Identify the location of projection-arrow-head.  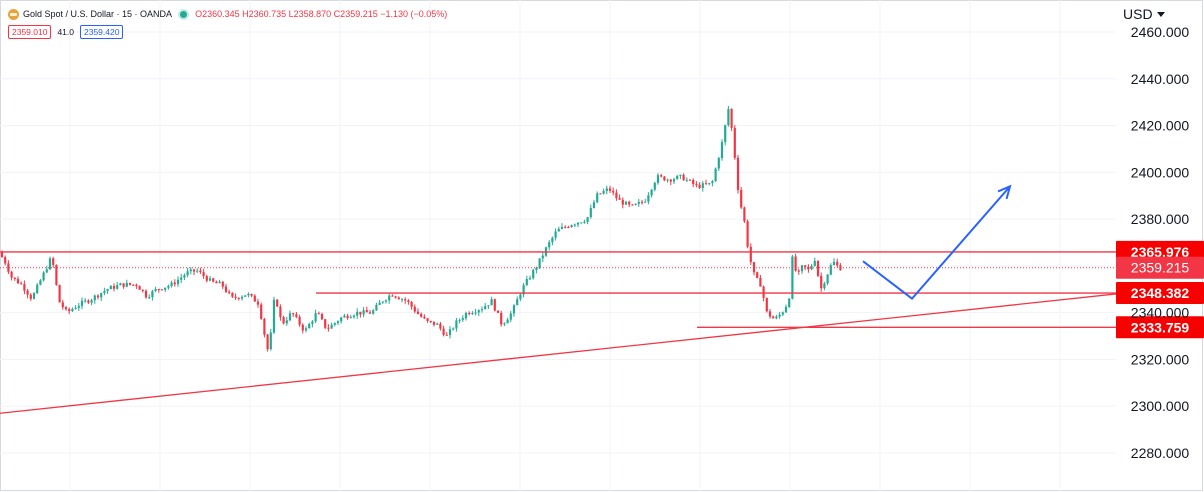
(1004, 192).